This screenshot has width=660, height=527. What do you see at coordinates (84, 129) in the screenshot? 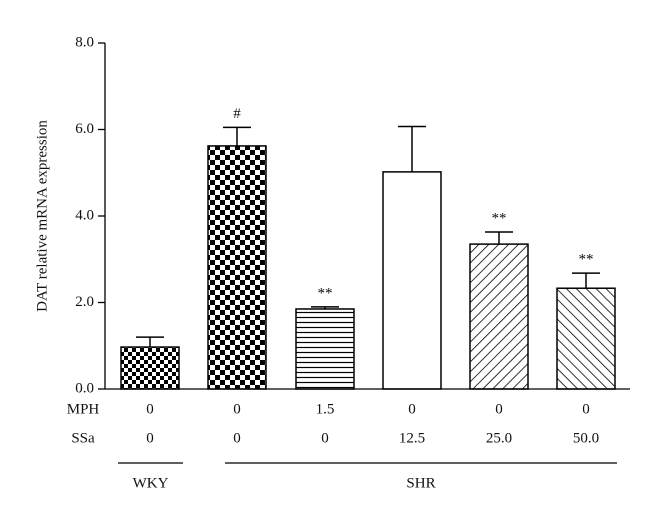
I see `y-tick-label: 6.0` at bounding box center [84, 129].